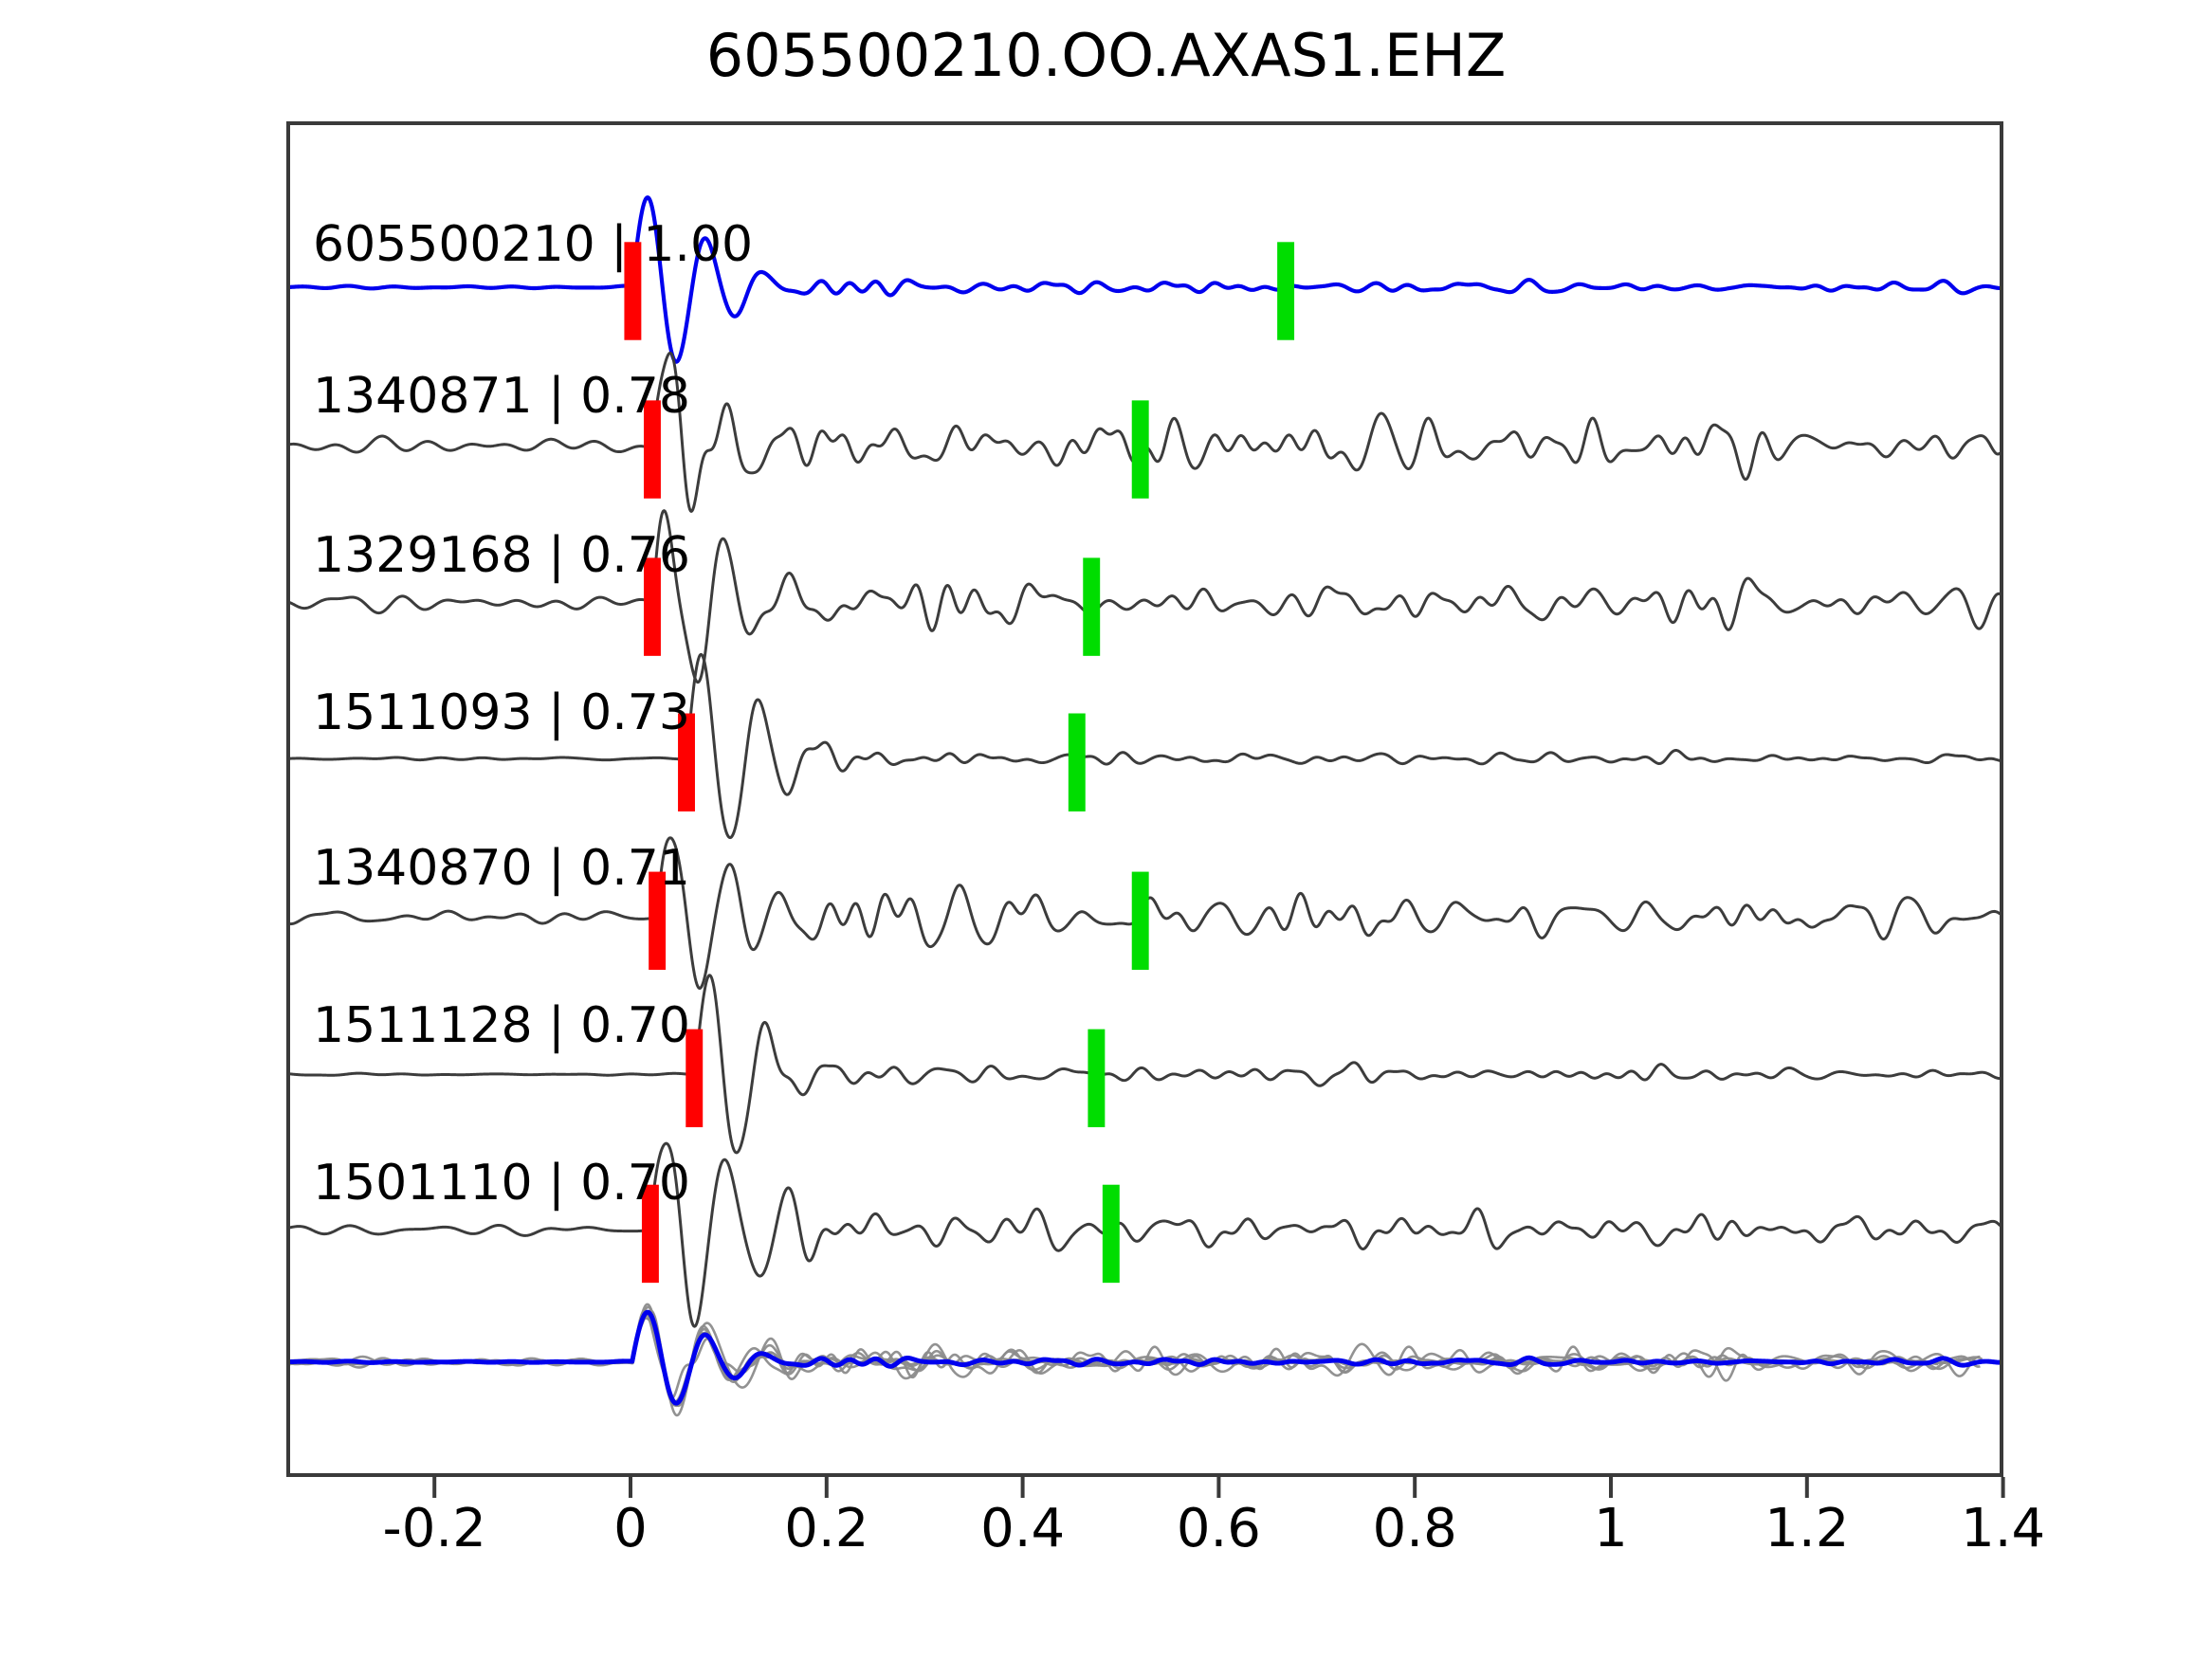 The image size is (2212, 1659). What do you see at coordinates (1414, 1528) in the screenshot?
I see `x-tick-label: 0.8` at bounding box center [1414, 1528].